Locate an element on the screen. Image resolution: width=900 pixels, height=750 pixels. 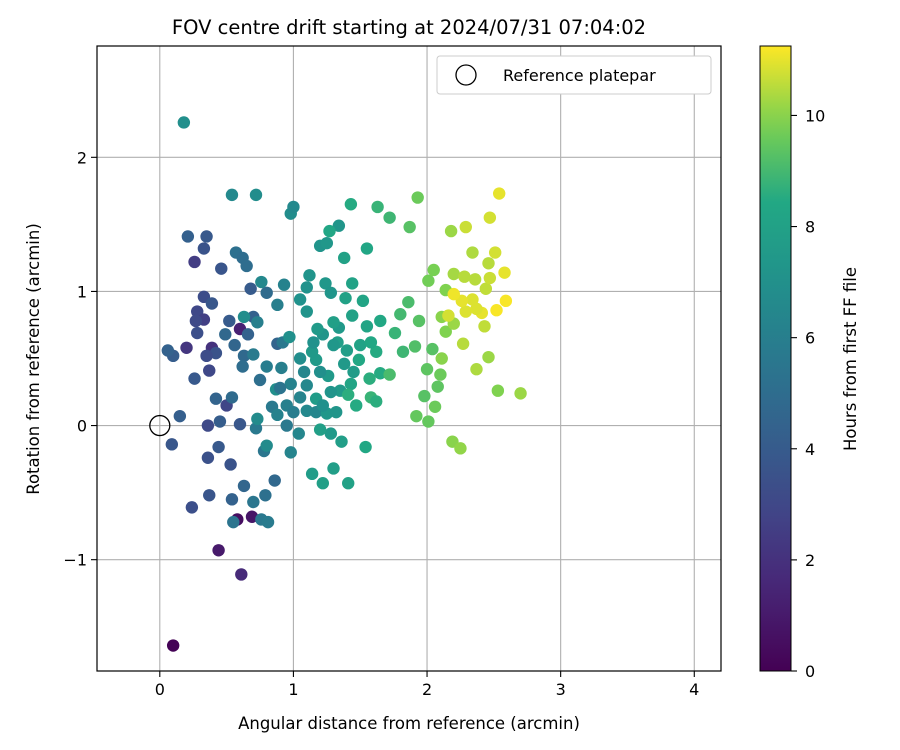
legend-box is located at coordinates (574, 75).